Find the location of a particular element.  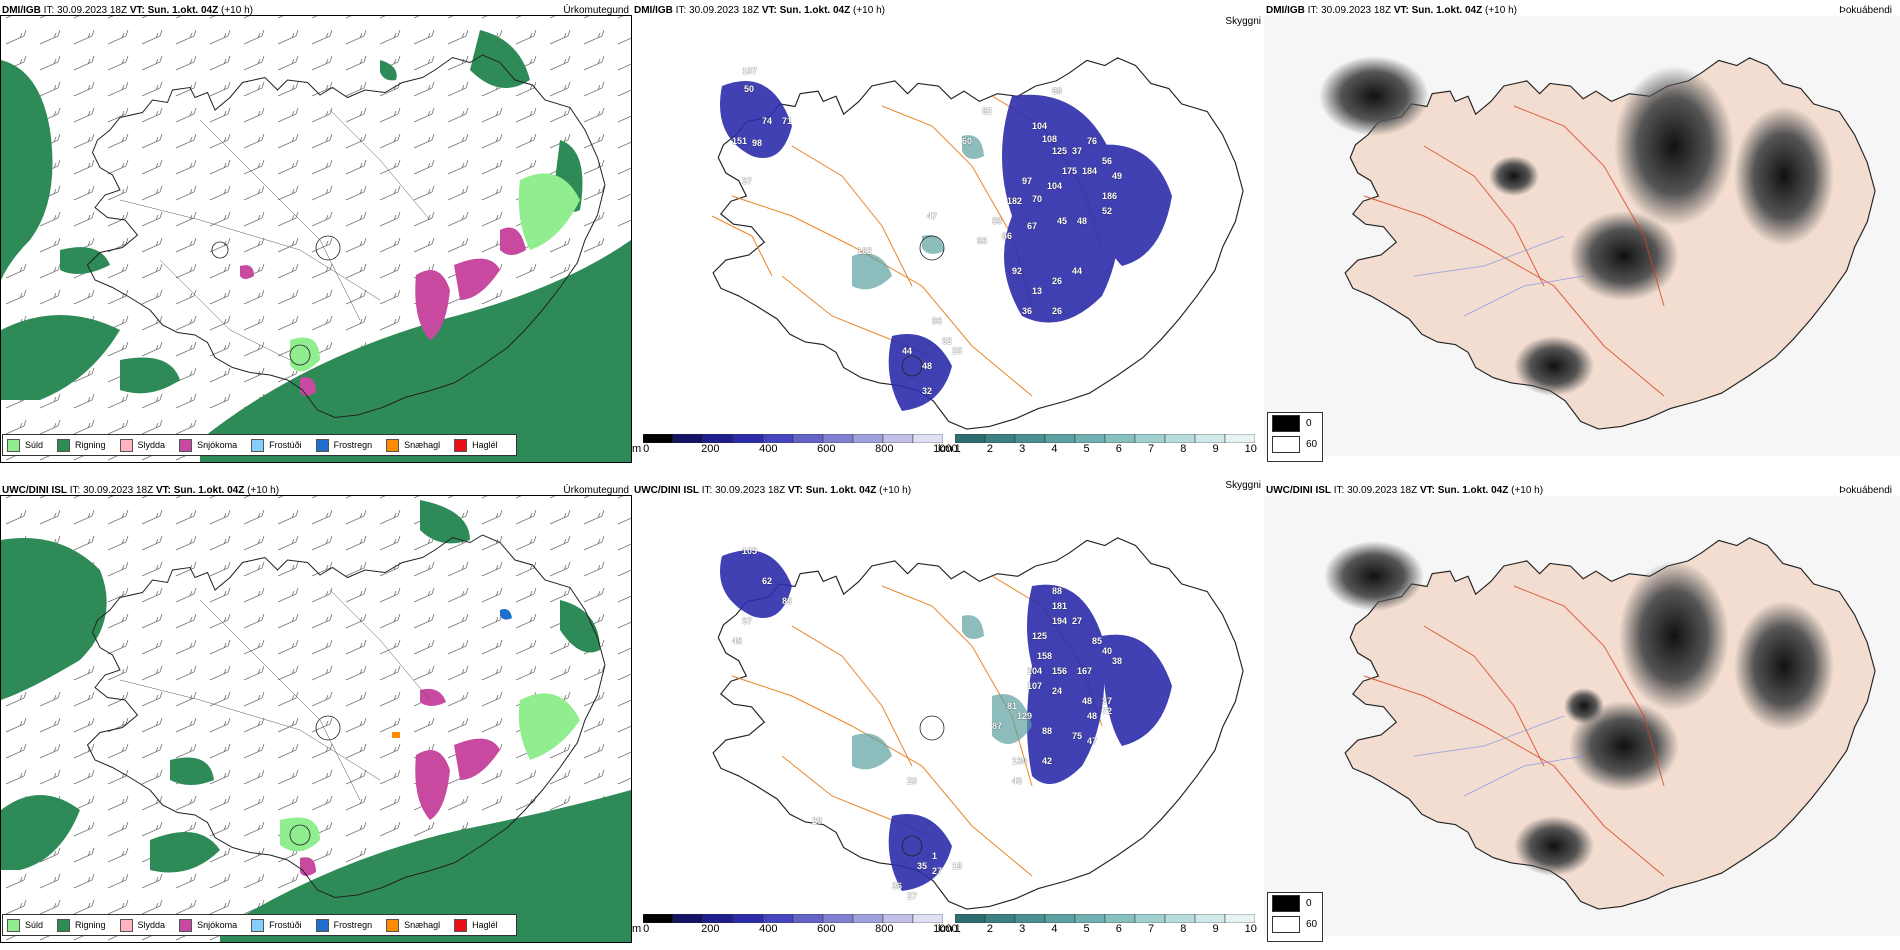

panel-label: Þokuábendi is located at coordinates (1865, 490).